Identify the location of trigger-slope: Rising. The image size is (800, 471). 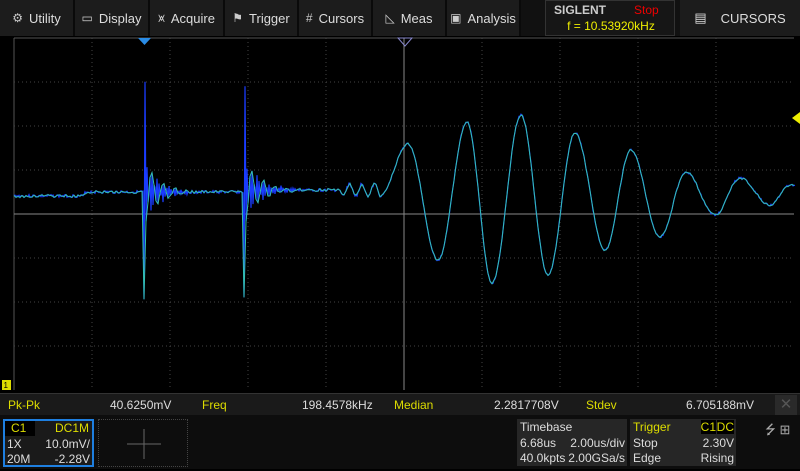
(717, 458).